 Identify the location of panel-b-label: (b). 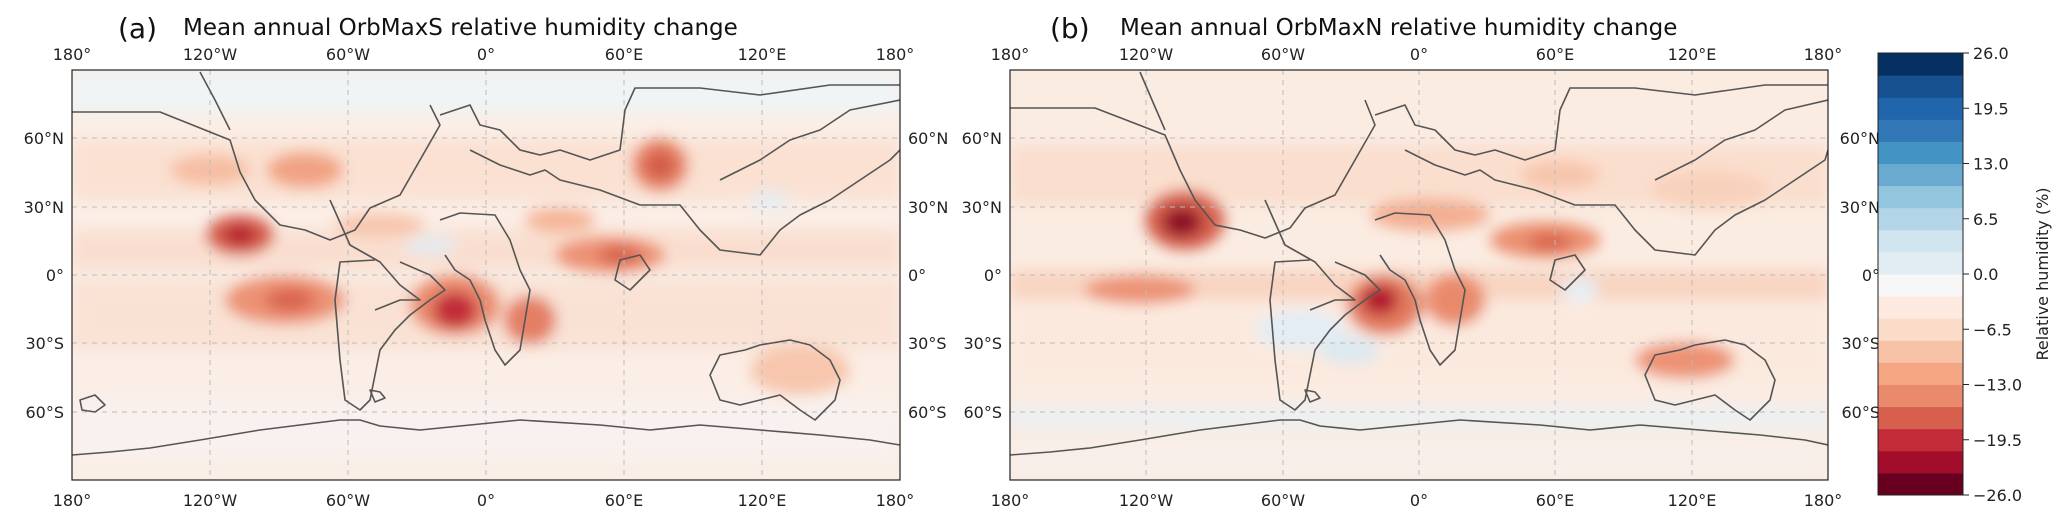
(1070, 28).